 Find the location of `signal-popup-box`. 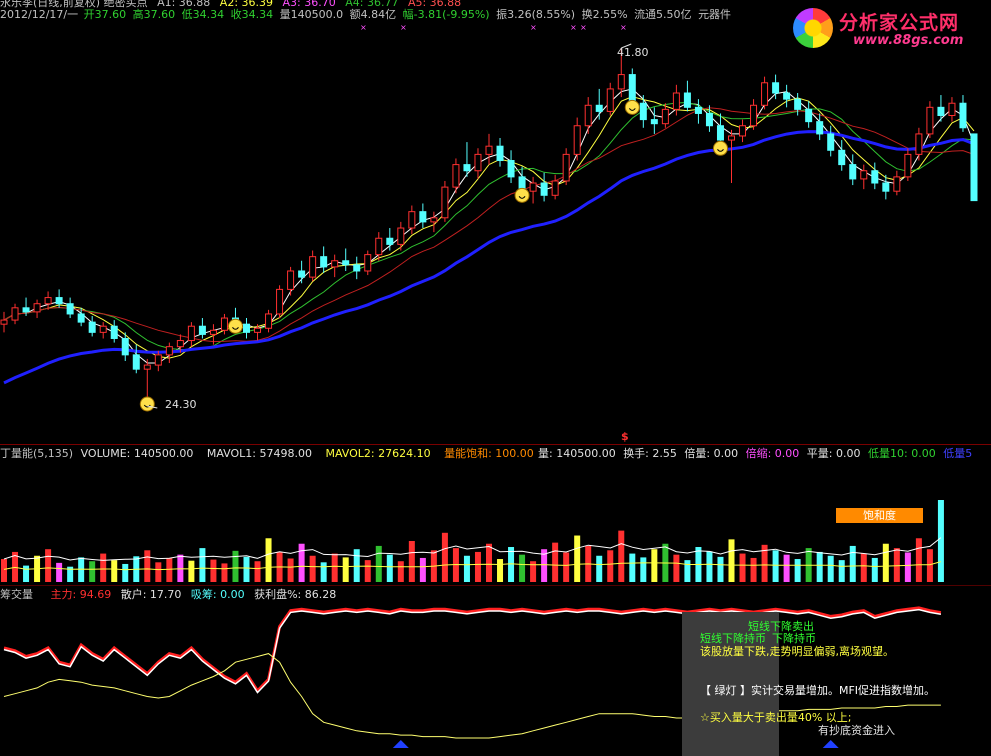

signal-popup-box is located at coordinates (730, 684).